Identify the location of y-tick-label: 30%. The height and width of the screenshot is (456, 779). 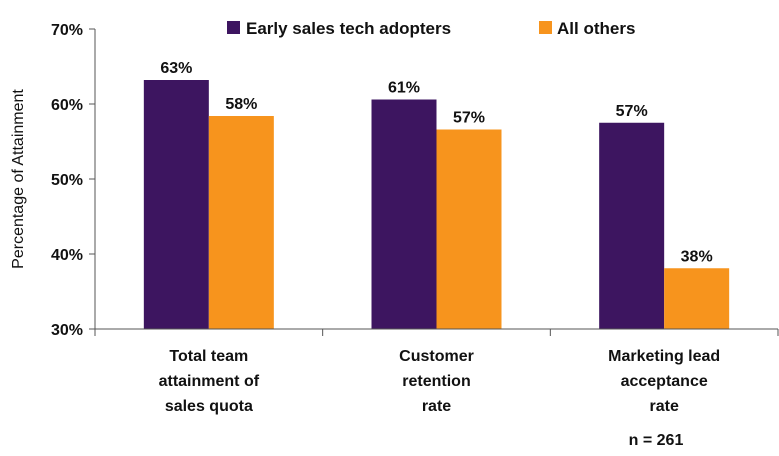
(67, 330).